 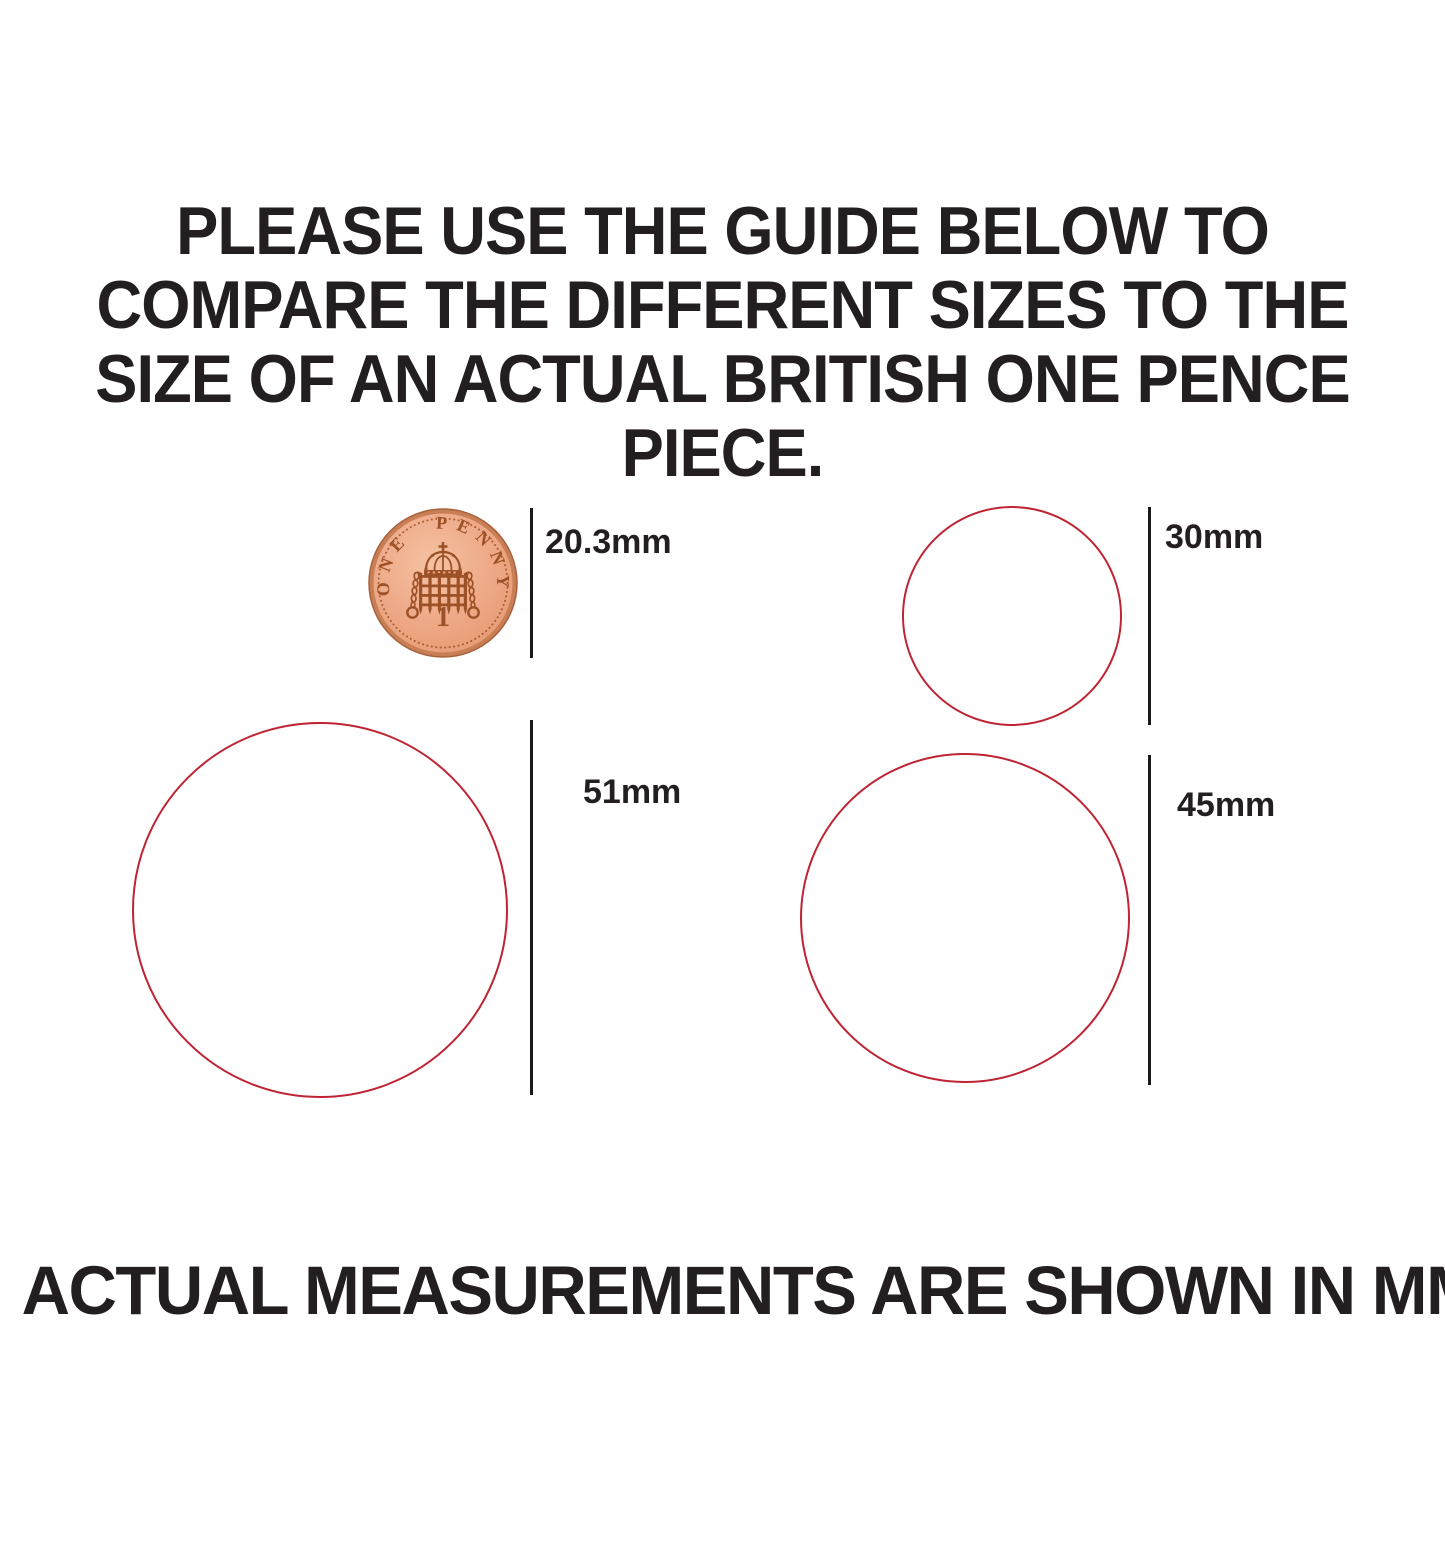 What do you see at coordinates (608, 542) in the screenshot?
I see `label-penny-size: 20.3mm` at bounding box center [608, 542].